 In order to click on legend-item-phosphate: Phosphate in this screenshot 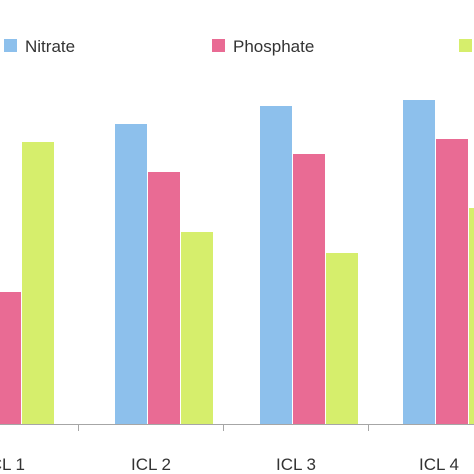, I will do `click(263, 46)`.